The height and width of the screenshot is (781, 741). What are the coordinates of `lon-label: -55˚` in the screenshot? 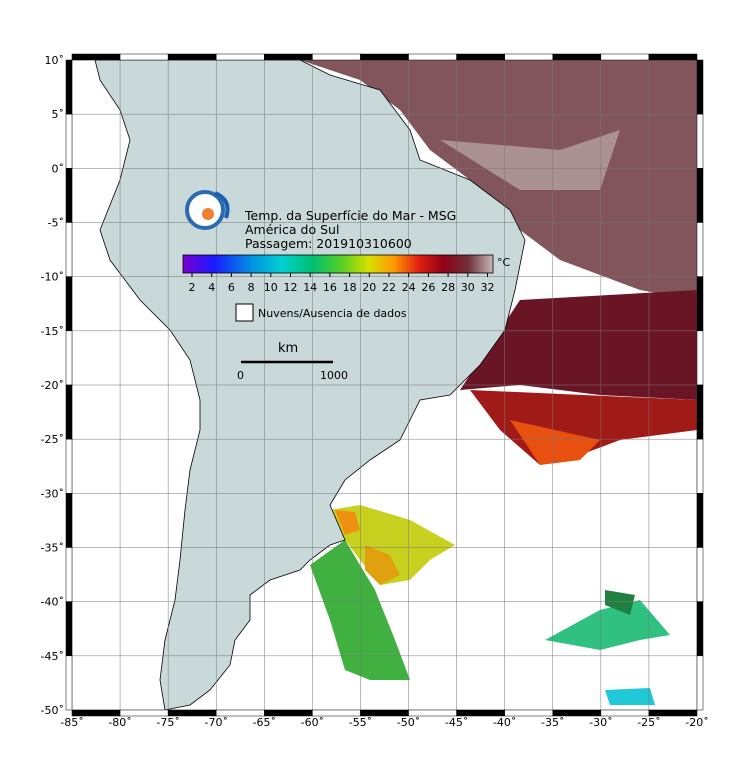 It's located at (360, 722).